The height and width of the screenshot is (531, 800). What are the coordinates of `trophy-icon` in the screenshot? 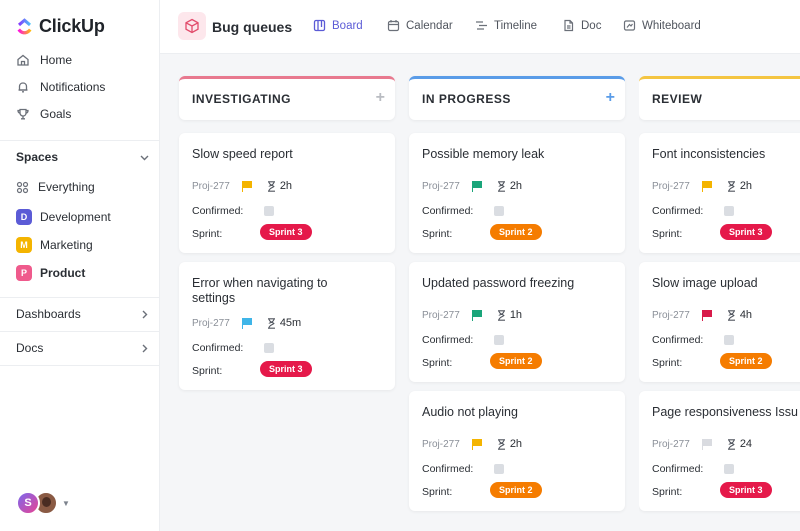 It's located at (23, 114).